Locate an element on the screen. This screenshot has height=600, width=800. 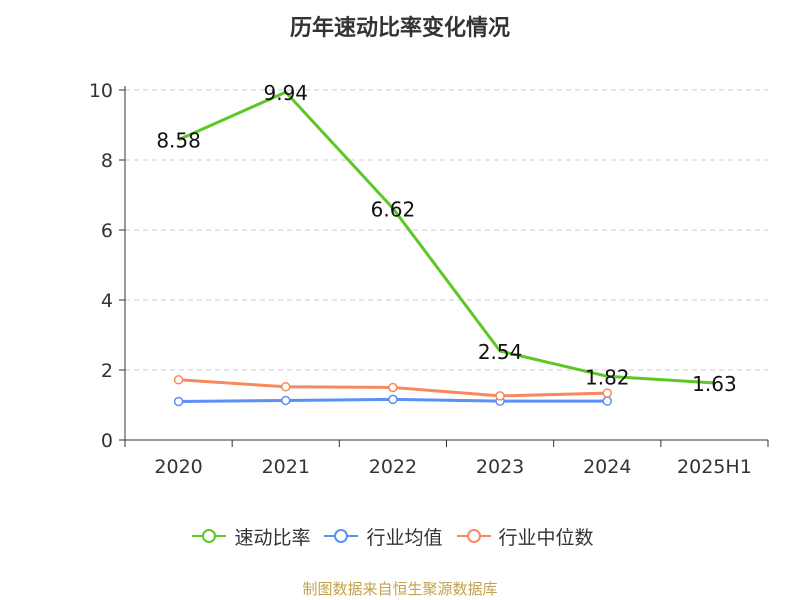
x-tick-label: 2020 is located at coordinates (178, 467).